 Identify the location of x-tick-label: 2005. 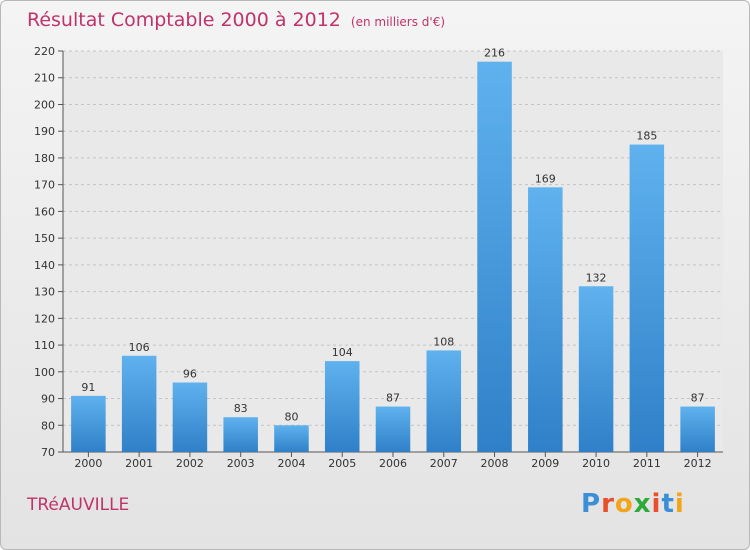
(342, 463).